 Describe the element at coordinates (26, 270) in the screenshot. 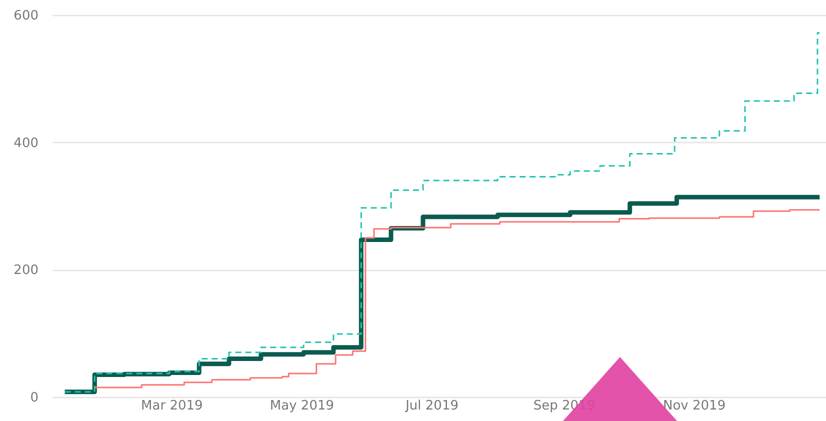

I see `y-tick-label: 200` at that location.